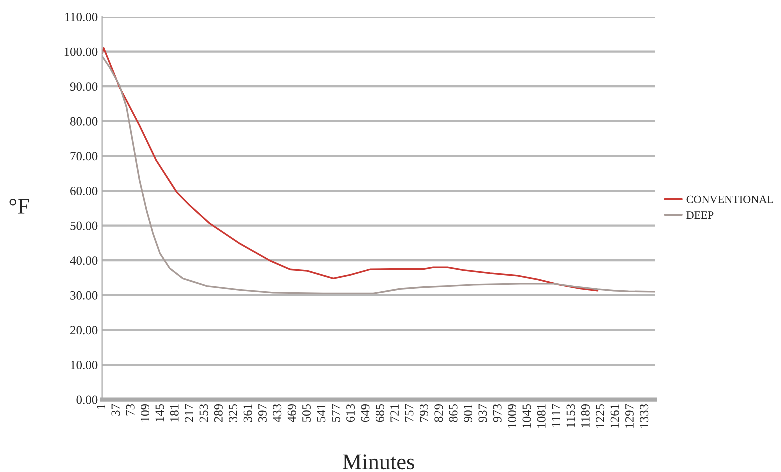 The height and width of the screenshot is (472, 781). I want to click on x-tick-label: 613, so click(350, 413).